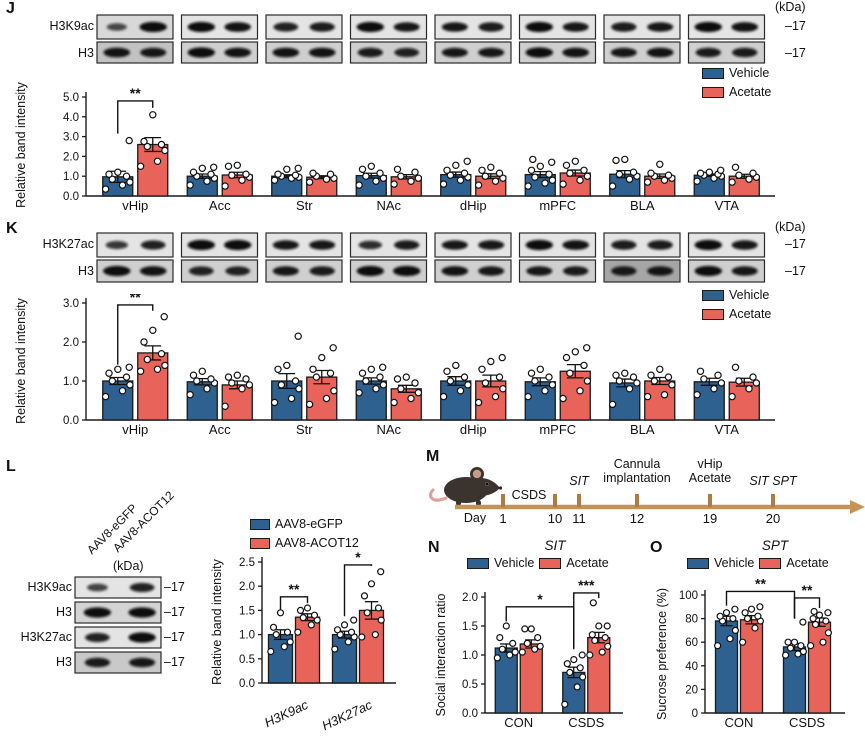 Image resolution: width=865 pixels, height=748 pixels. I want to click on legend-label: Vehicle, so click(749, 73).